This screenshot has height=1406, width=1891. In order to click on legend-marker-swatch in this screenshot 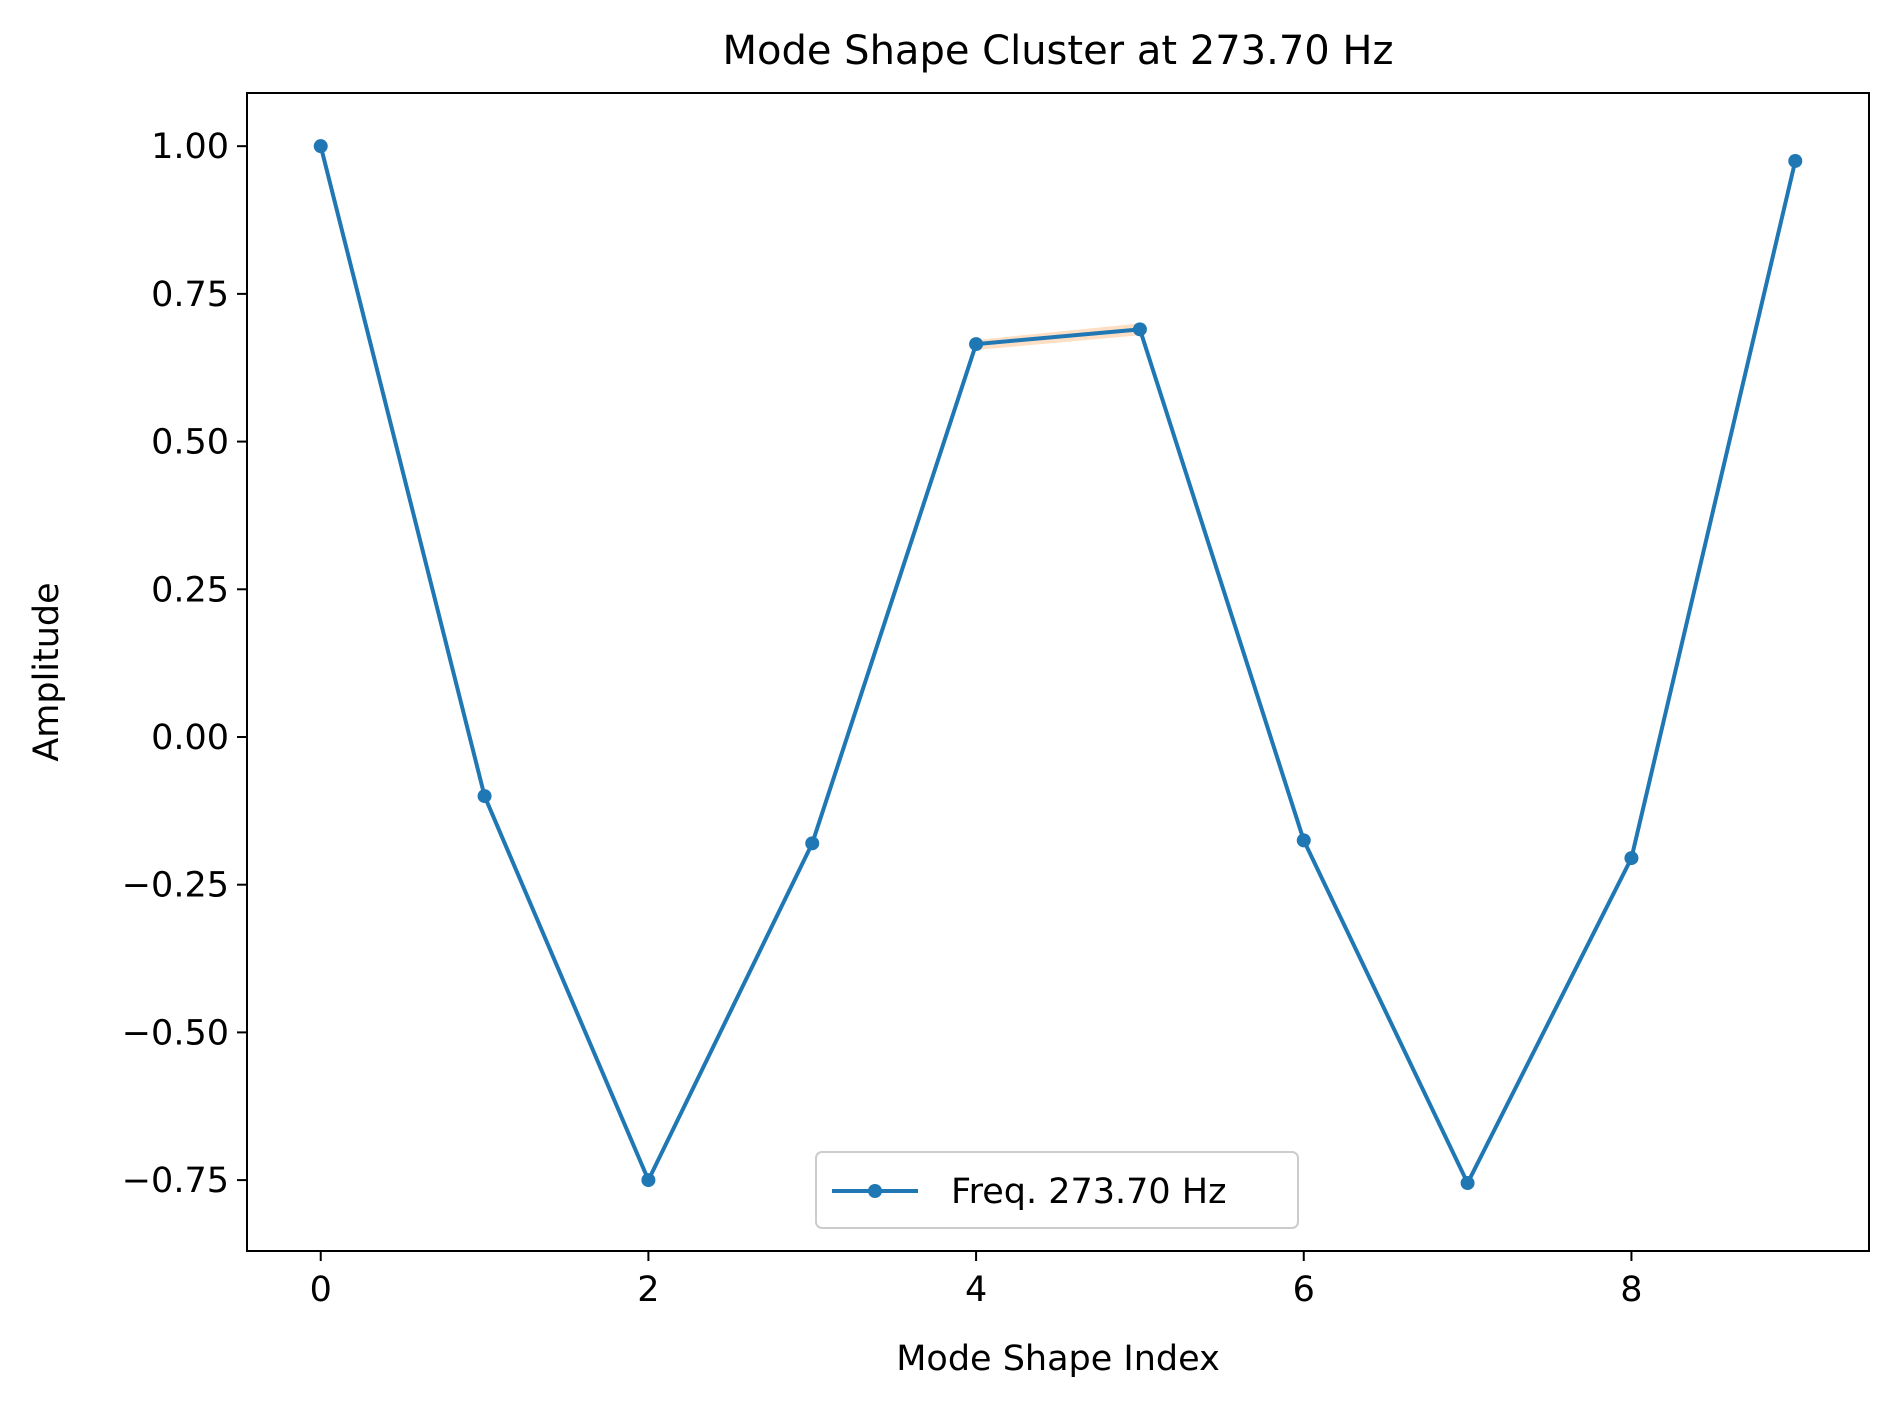, I will do `click(875, 1191)`.